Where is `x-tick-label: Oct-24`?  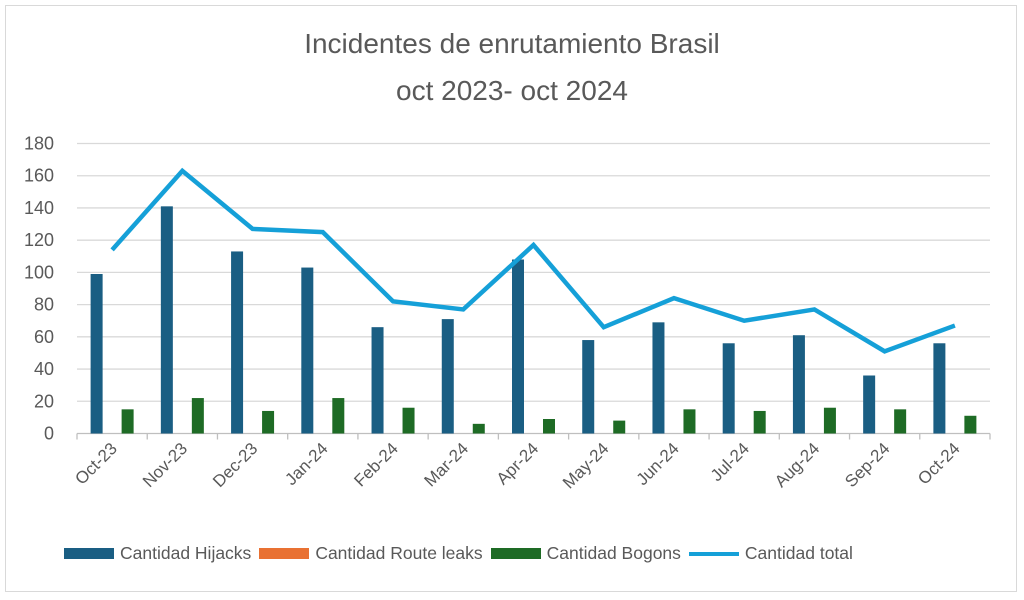
x-tick-label: Oct-24 is located at coordinates (939, 464).